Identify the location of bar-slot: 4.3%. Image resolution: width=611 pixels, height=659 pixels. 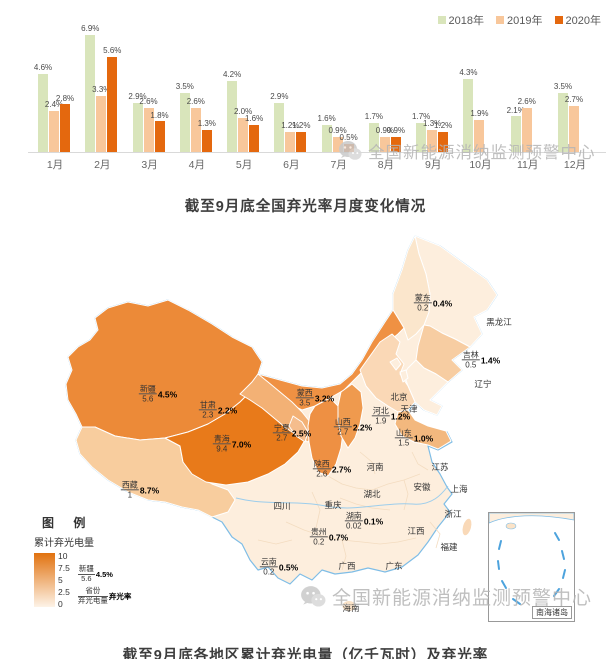
(468, 110).